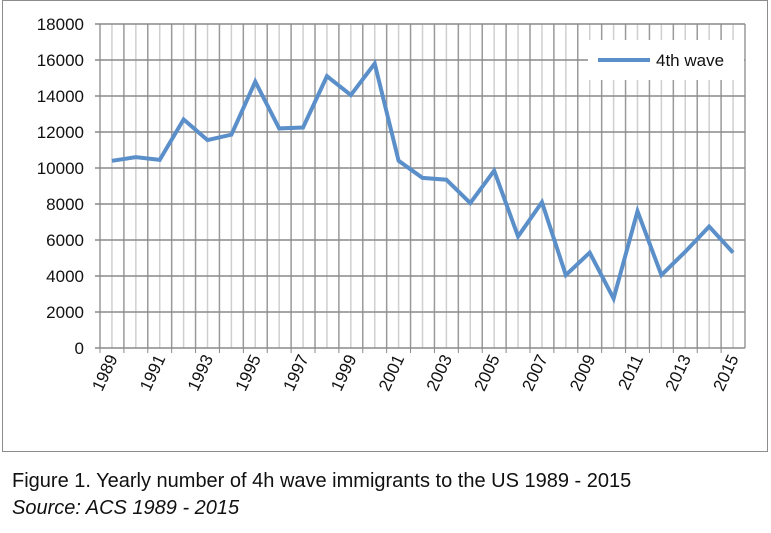 This screenshot has width=771, height=533. What do you see at coordinates (630, 372) in the screenshot?
I see `x-tick-label: 2011` at bounding box center [630, 372].